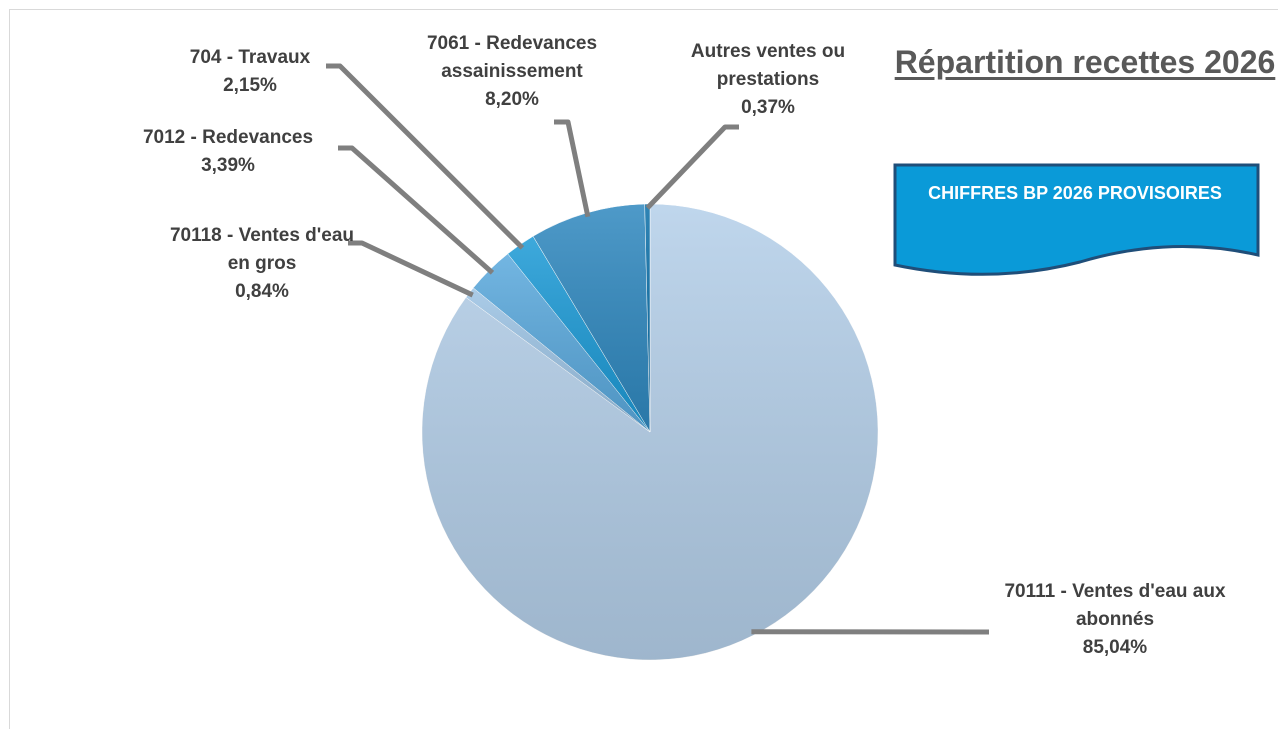  I want to click on category-label: Autres ventes ou prestations, so click(768, 66).